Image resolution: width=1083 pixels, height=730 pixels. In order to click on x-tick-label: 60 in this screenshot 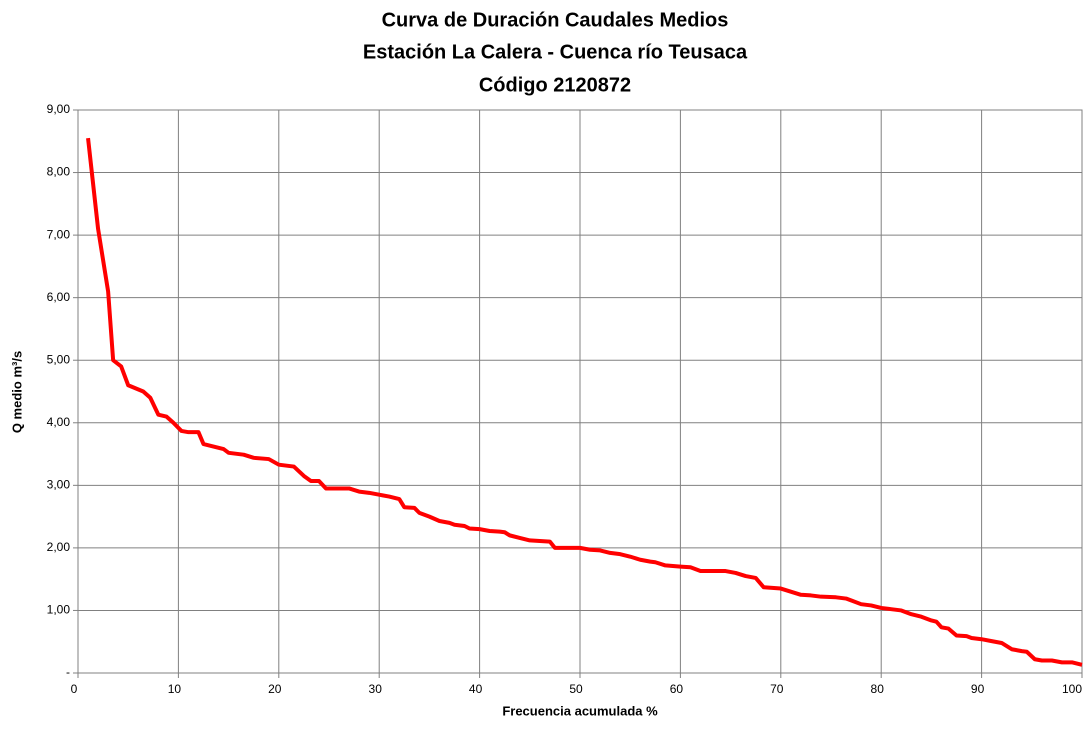, I will do `click(677, 689)`.